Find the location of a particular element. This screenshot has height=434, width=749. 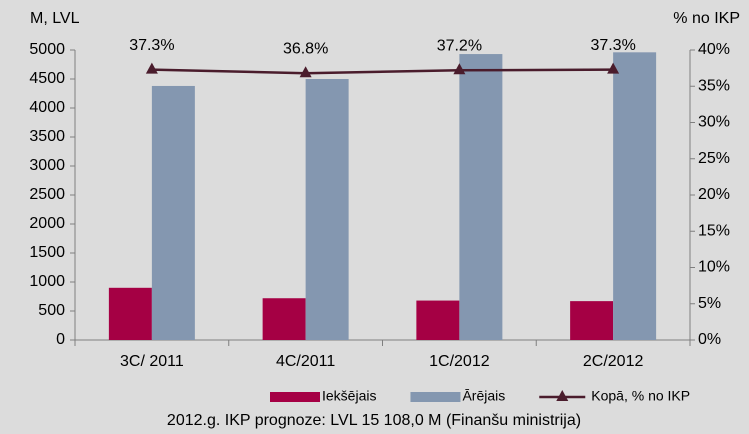

y-tick-label: 4000 is located at coordinates (47, 107).